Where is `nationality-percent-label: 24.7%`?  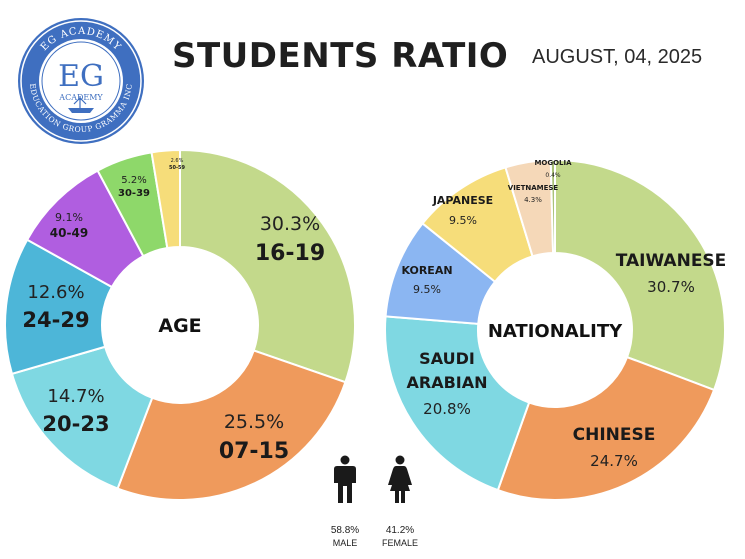
nationality-percent-label: 24.7% is located at coordinates (614, 461).